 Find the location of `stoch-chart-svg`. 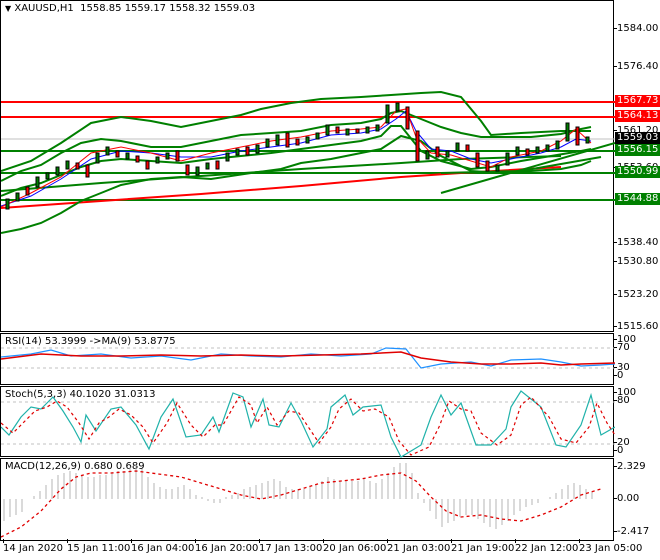

stoch-chart-svg is located at coordinates (308, 424).